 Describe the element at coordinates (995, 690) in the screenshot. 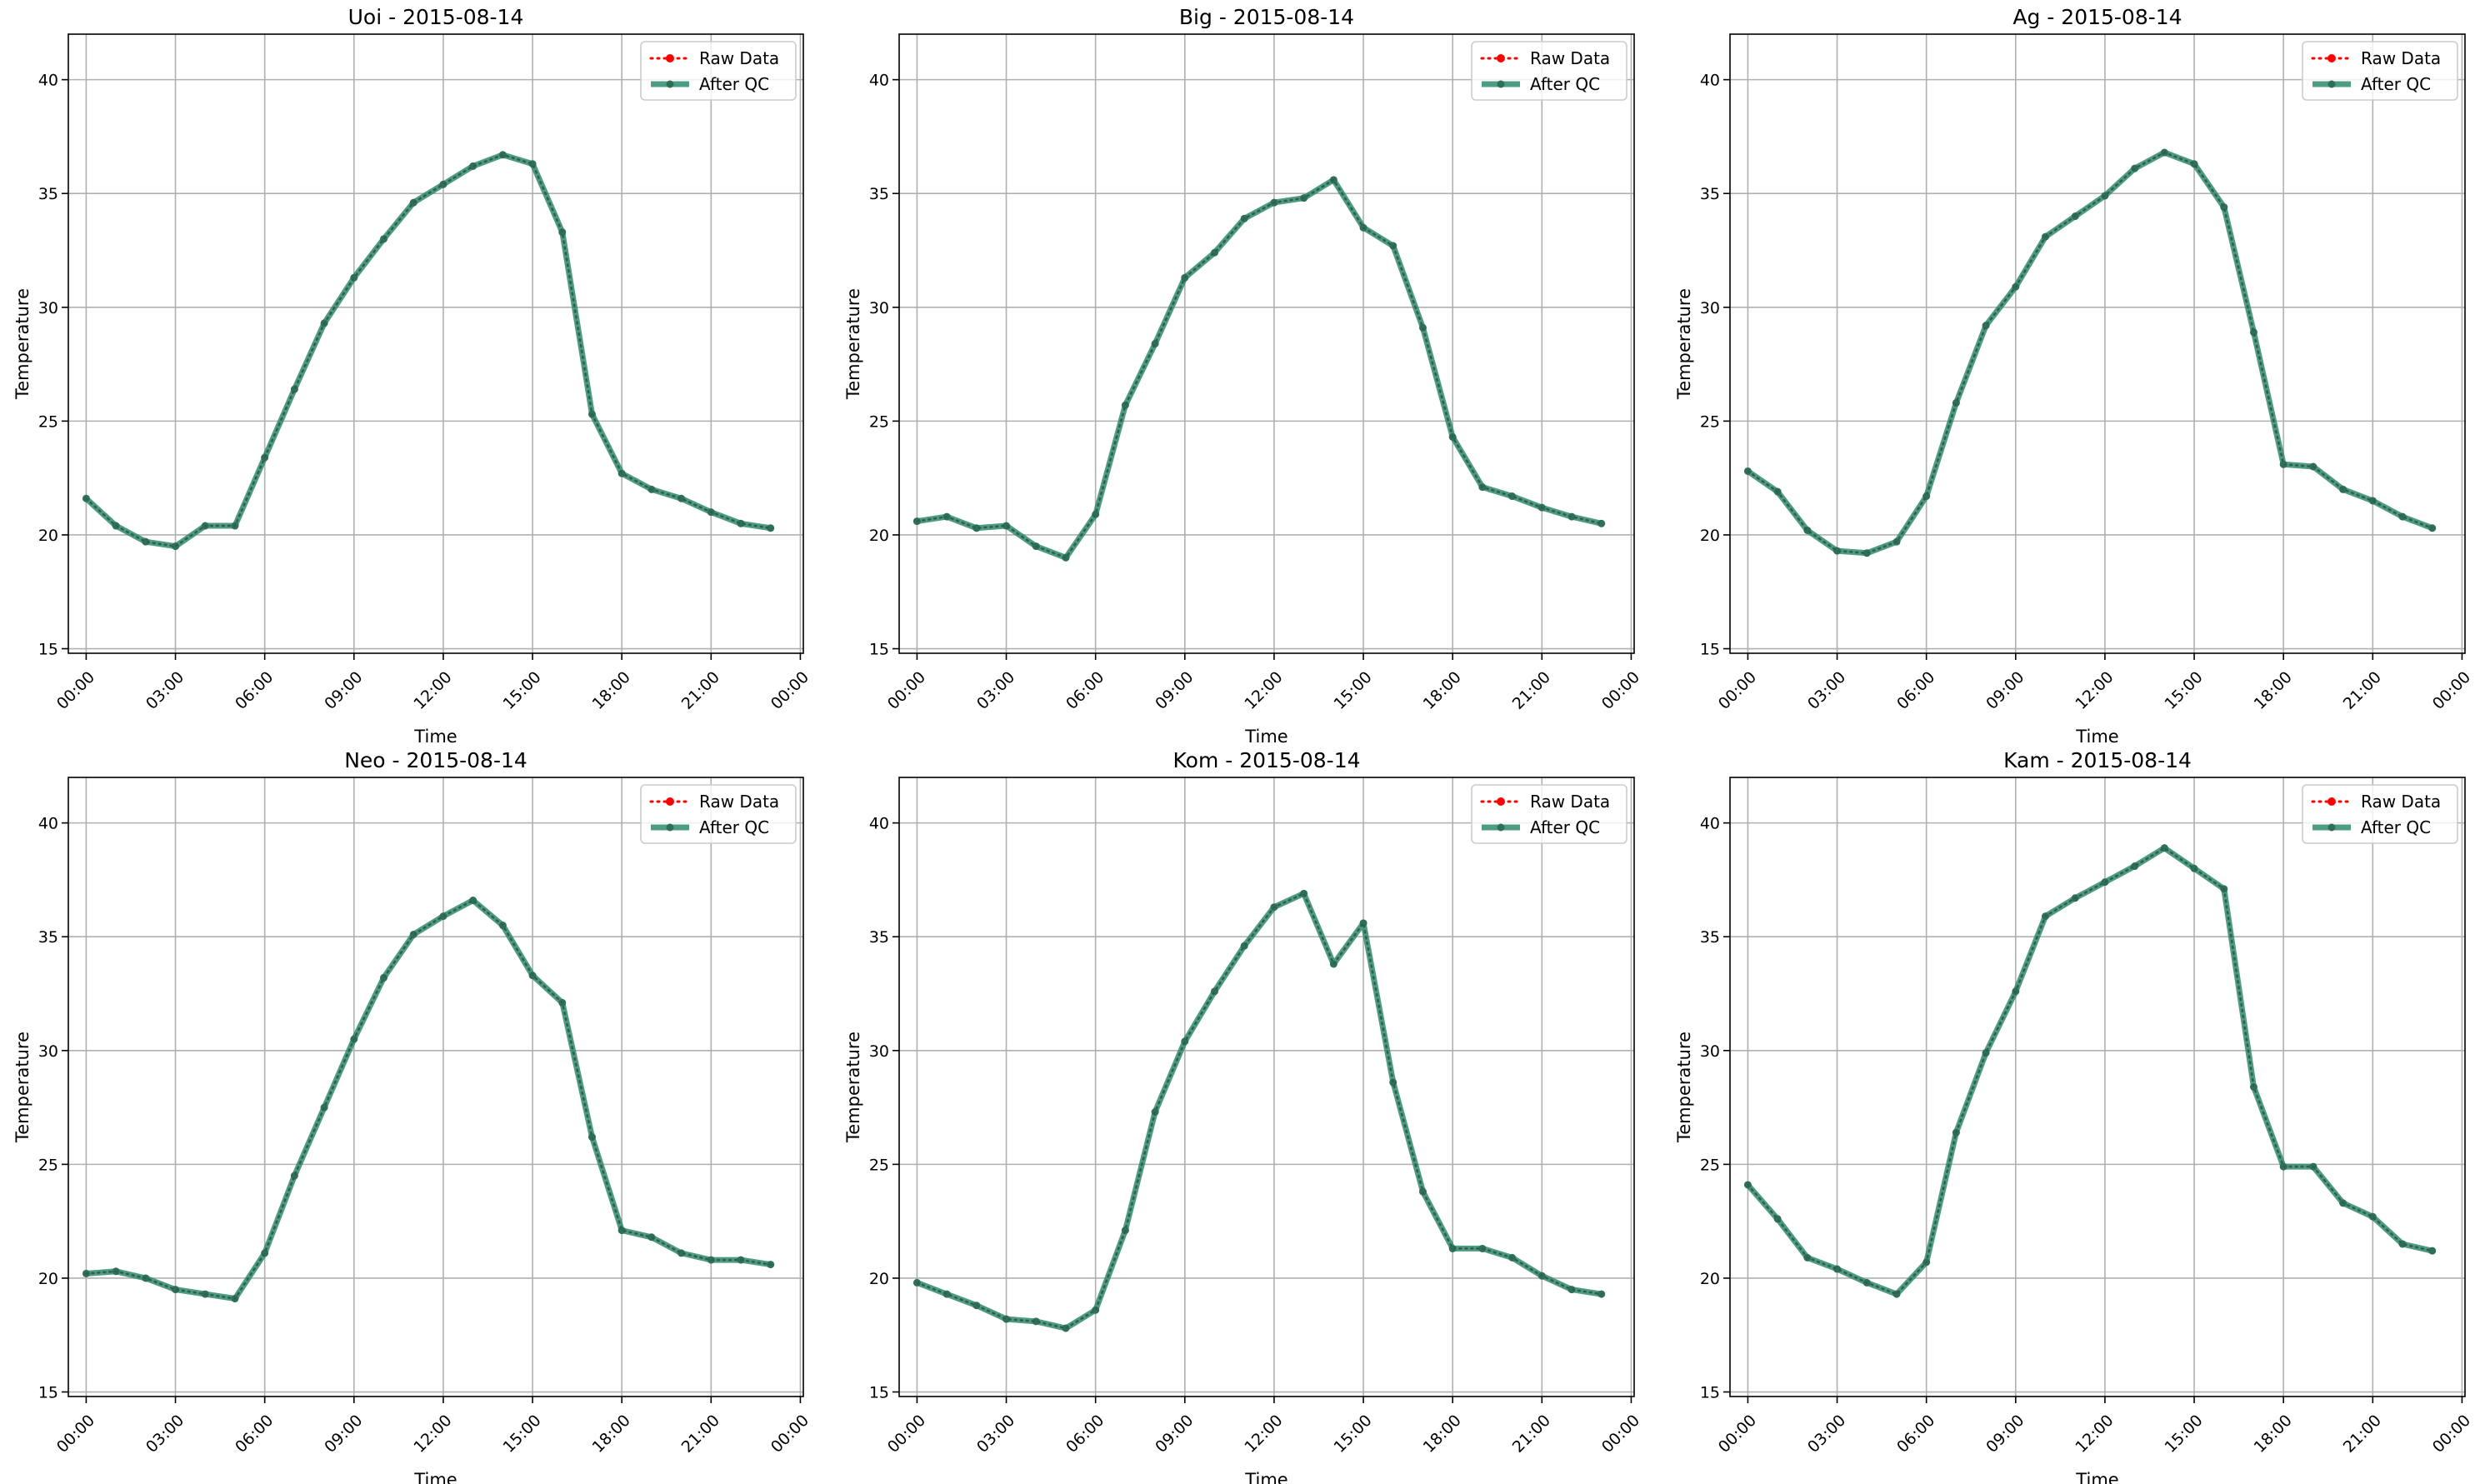

I see `x-tick-label: 03:00` at that location.